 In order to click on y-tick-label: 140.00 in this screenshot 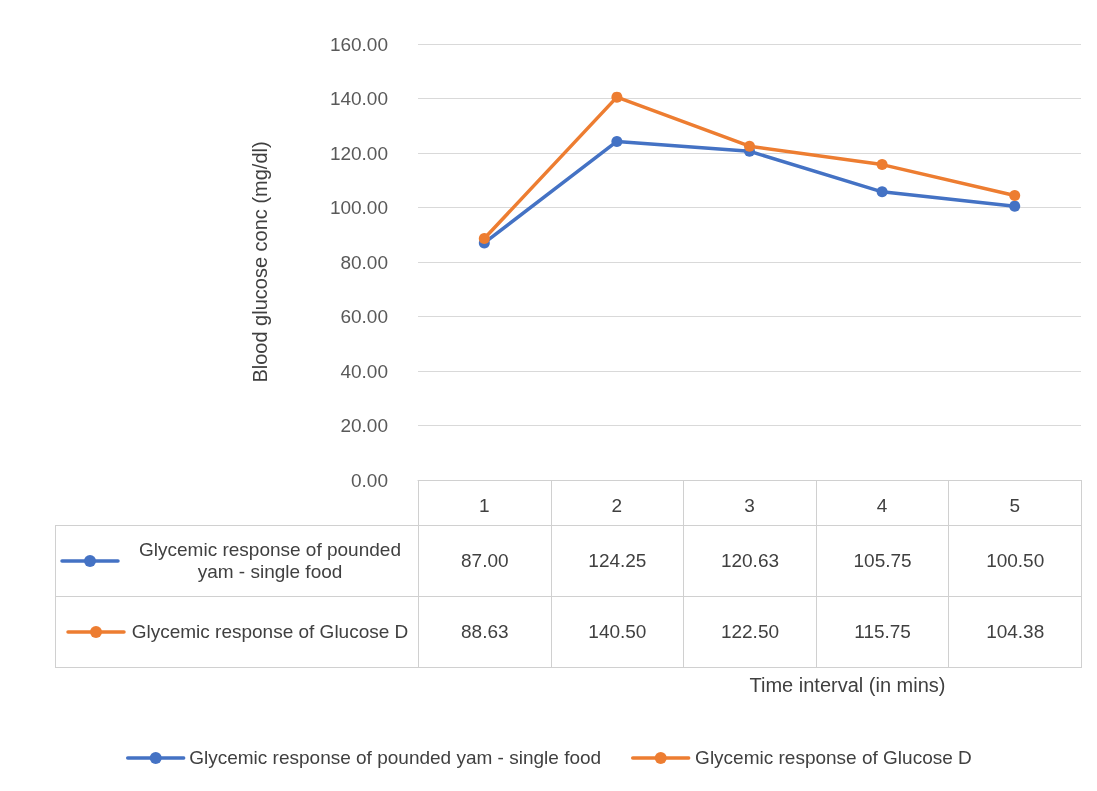, I will do `click(358, 98)`.